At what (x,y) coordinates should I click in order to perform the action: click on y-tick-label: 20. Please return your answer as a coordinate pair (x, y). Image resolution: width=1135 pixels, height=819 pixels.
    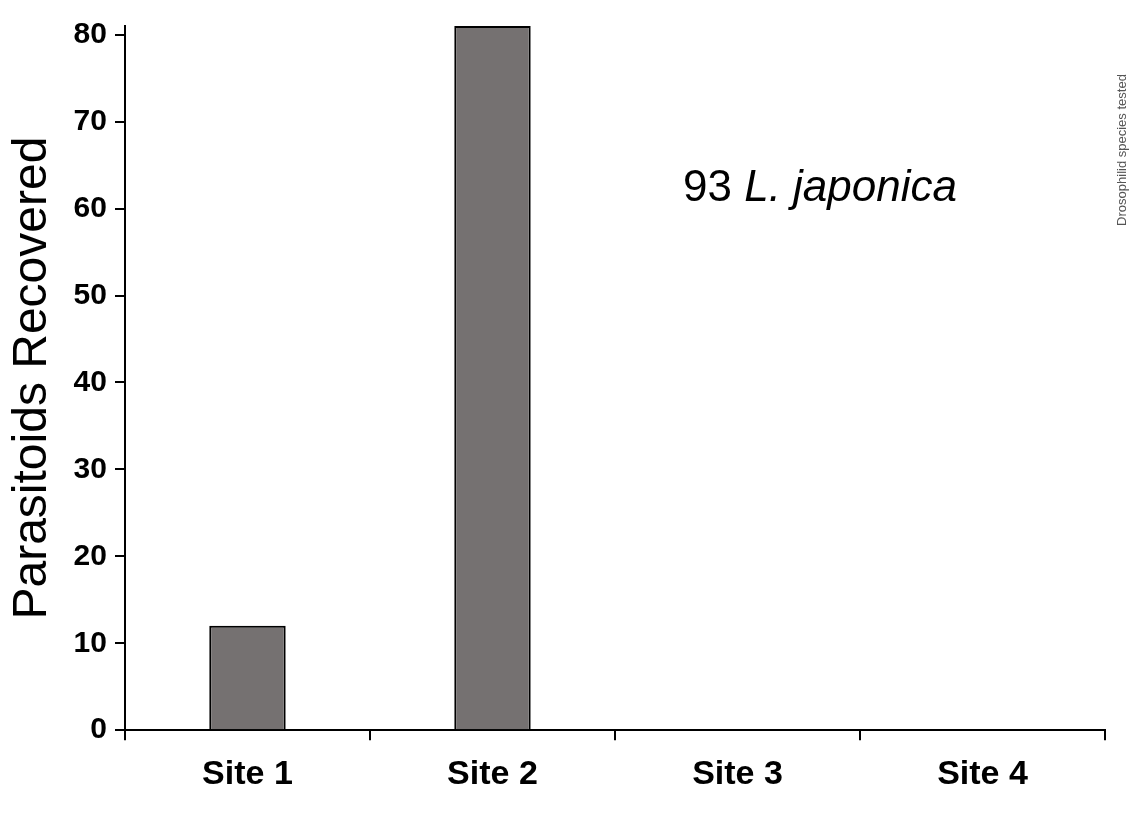
    Looking at the image, I should click on (90, 554).